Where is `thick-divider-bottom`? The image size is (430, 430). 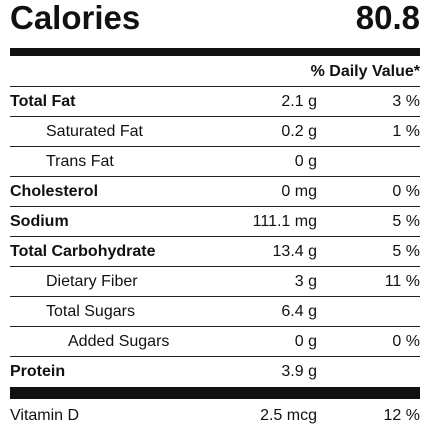 thick-divider-bottom is located at coordinates (215, 393).